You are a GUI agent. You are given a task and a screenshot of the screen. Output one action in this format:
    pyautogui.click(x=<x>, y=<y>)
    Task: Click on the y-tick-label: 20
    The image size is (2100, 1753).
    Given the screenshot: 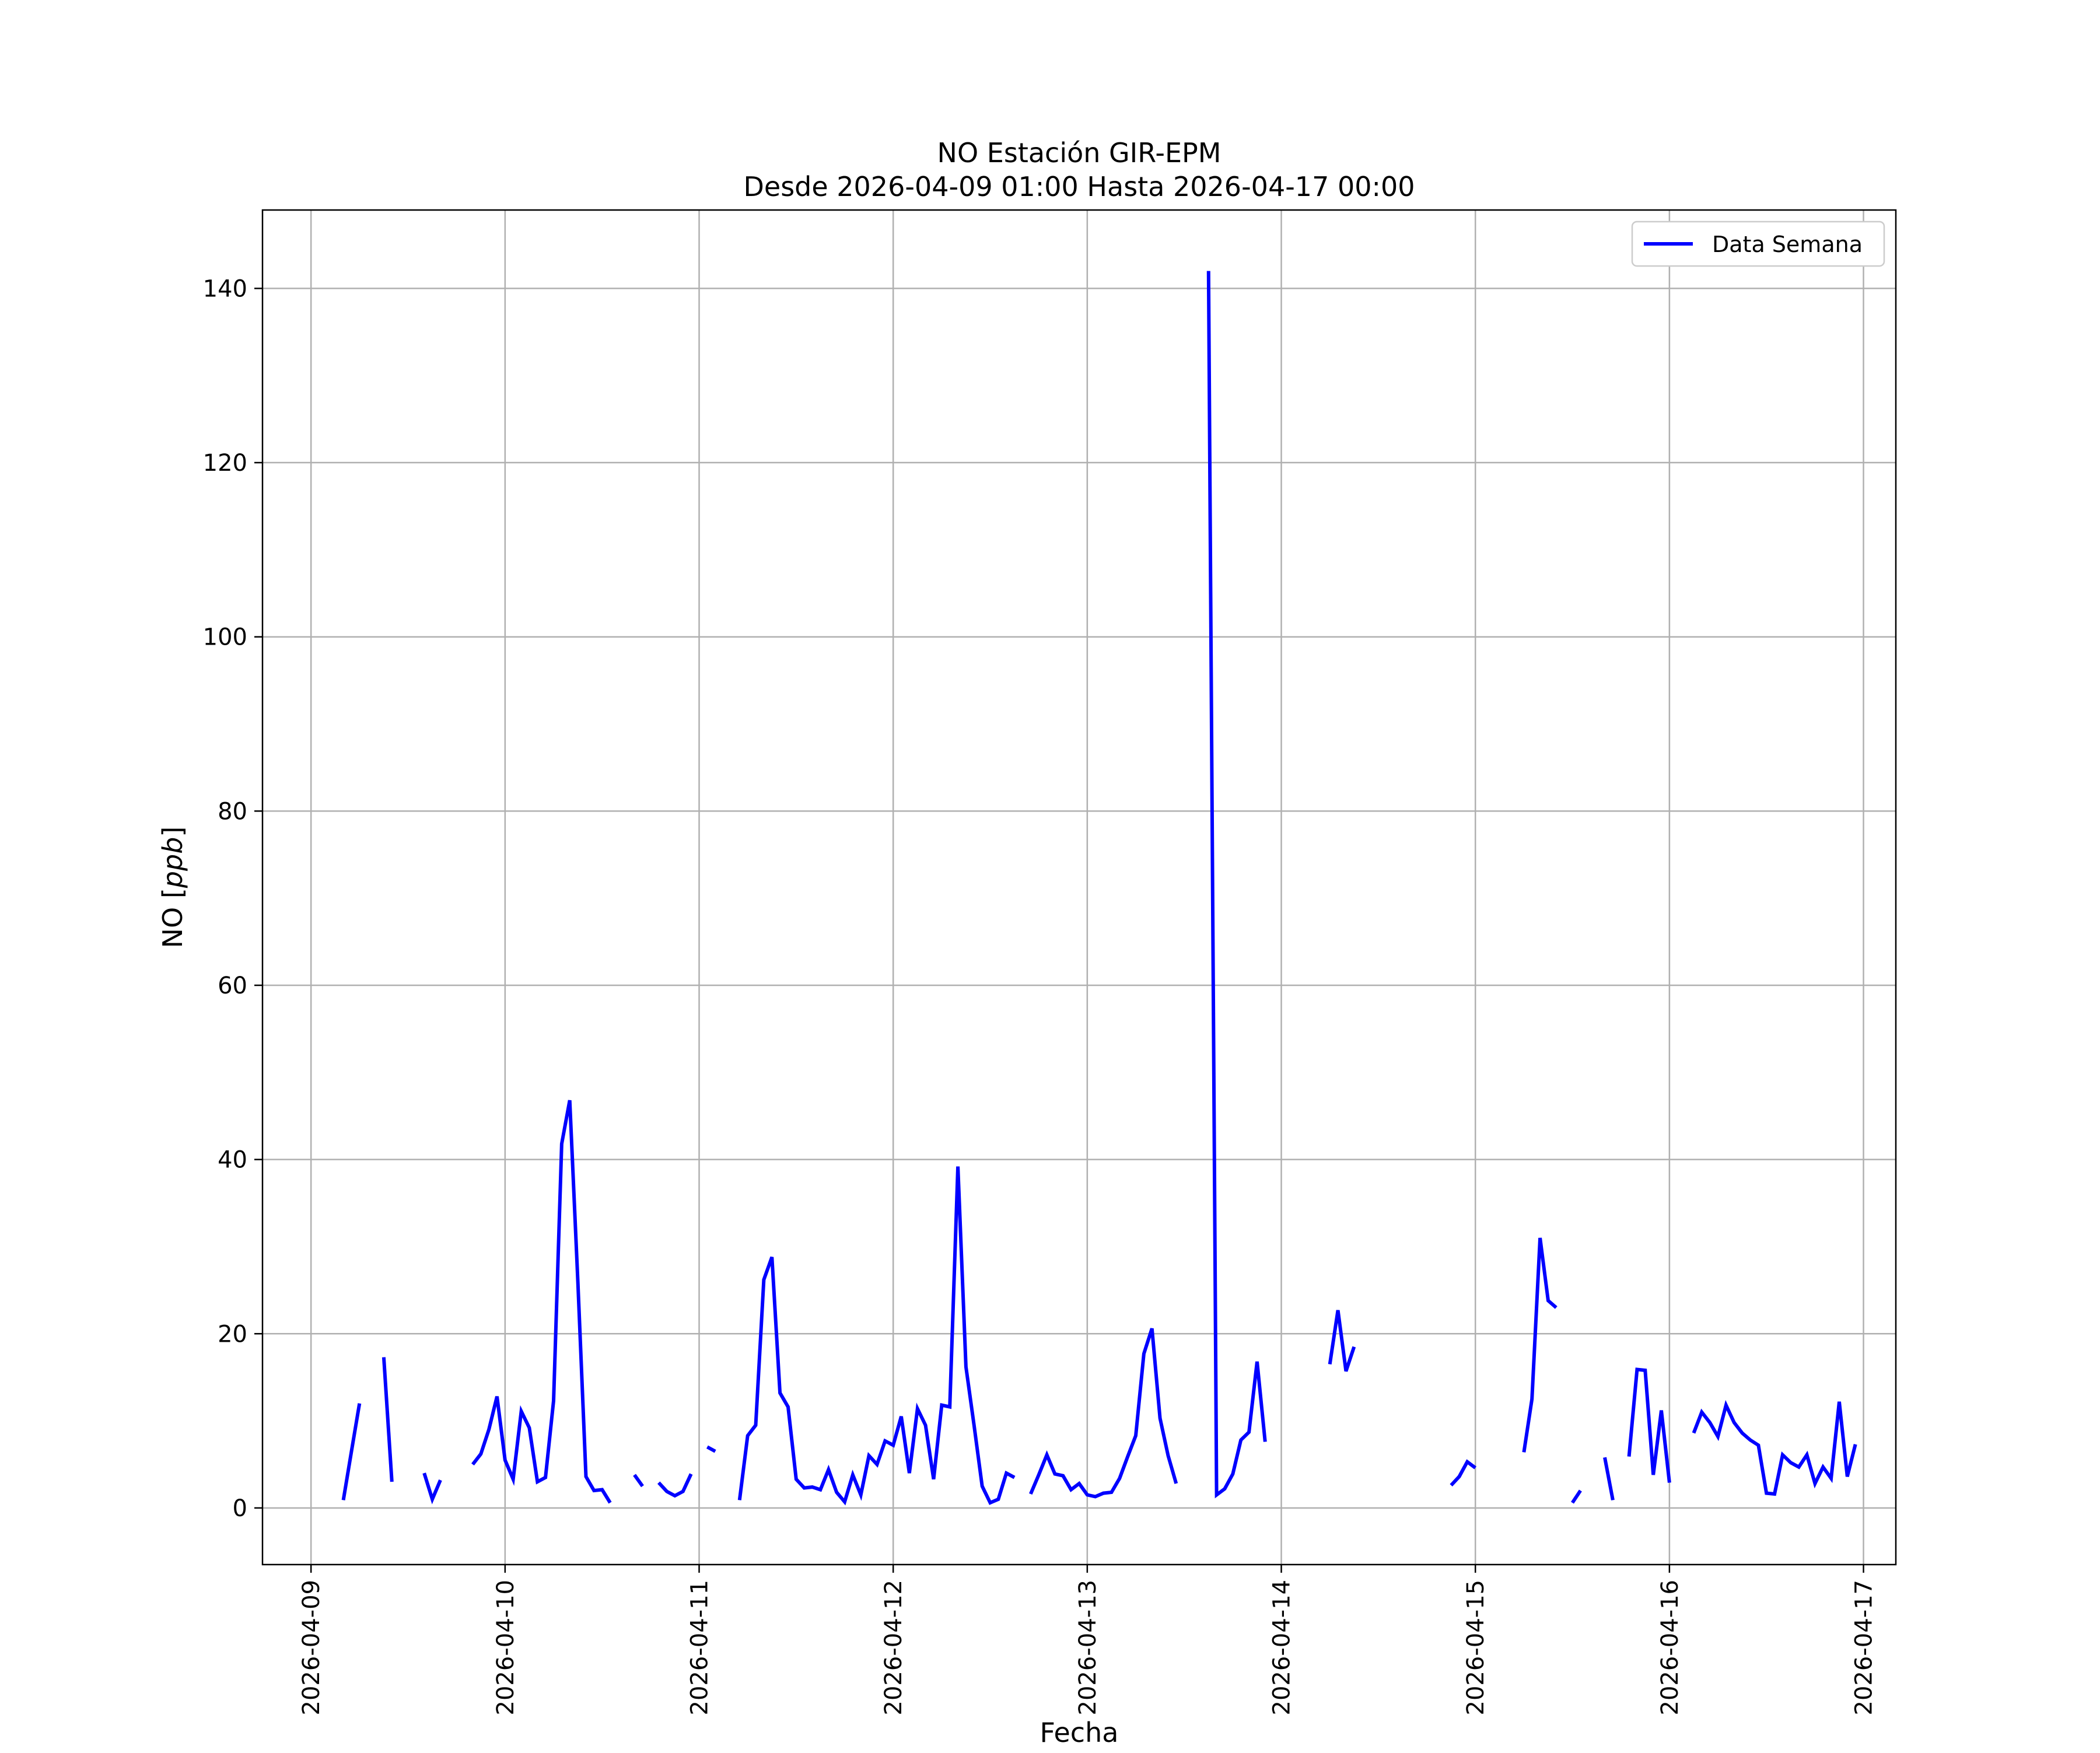 What is the action you would take?
    pyautogui.click(x=232, y=1334)
    